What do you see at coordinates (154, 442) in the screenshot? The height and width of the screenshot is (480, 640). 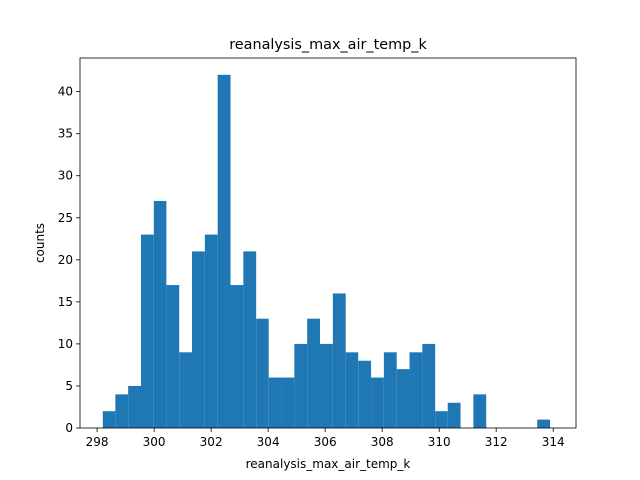 I see `x-tick-label: 300` at bounding box center [154, 442].